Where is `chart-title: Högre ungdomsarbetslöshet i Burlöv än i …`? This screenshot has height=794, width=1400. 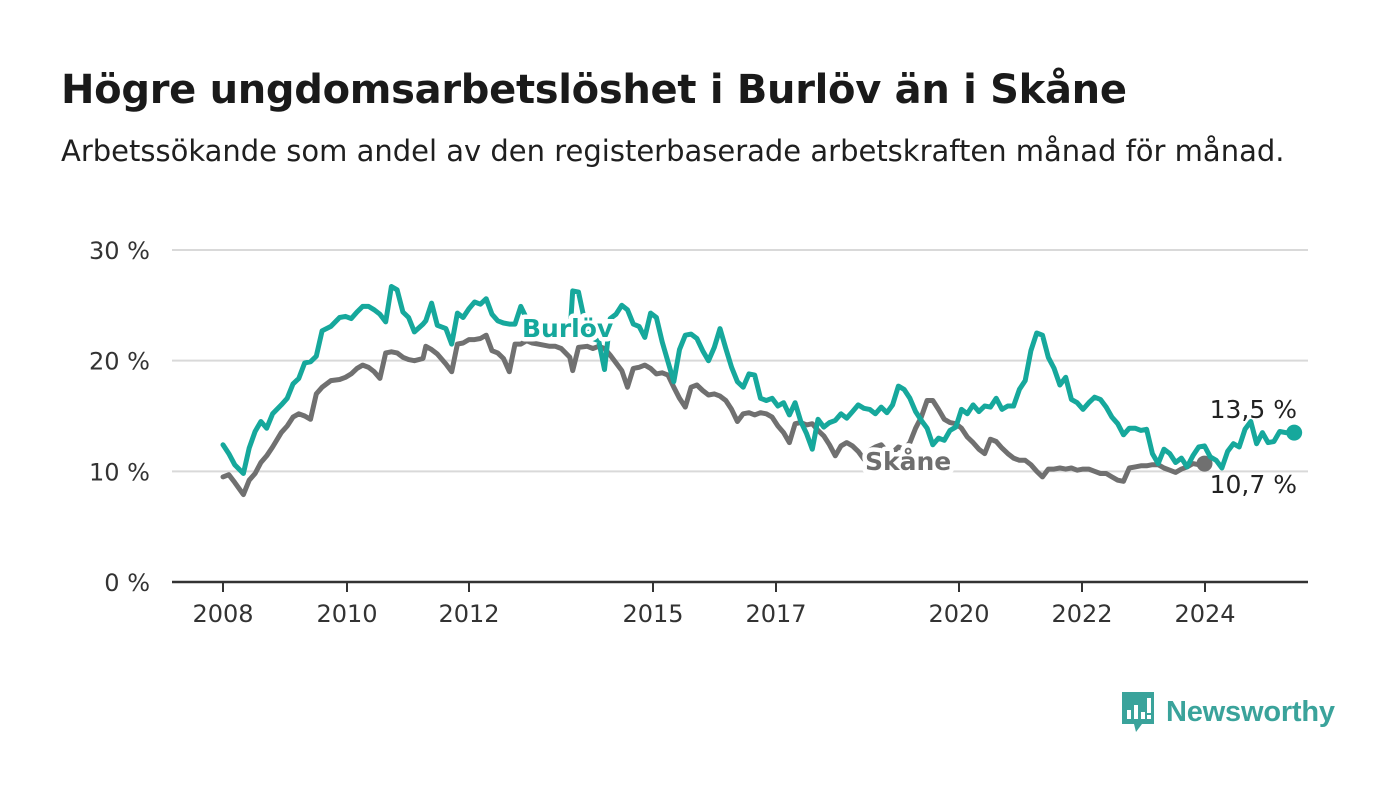
chart-title: Högre ungdomsarbetslöshet i Burlöv än i … is located at coordinates (594, 90).